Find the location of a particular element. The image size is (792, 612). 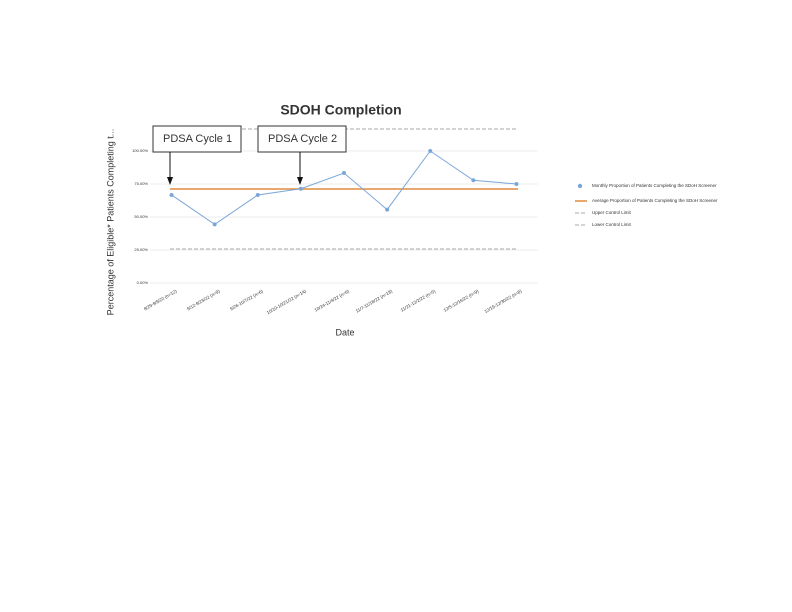

data-line is located at coordinates (344, 187).